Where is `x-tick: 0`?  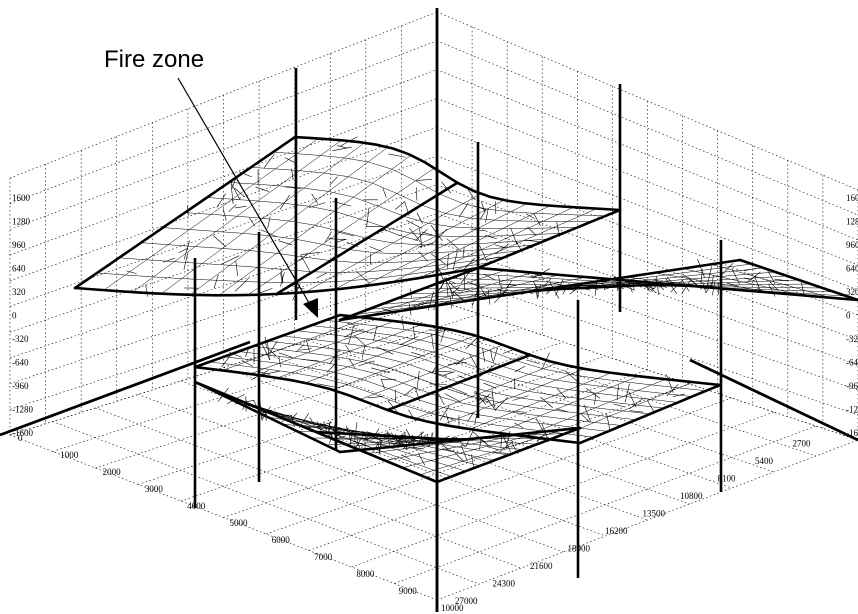 x-tick: 0 is located at coordinates (20, 438).